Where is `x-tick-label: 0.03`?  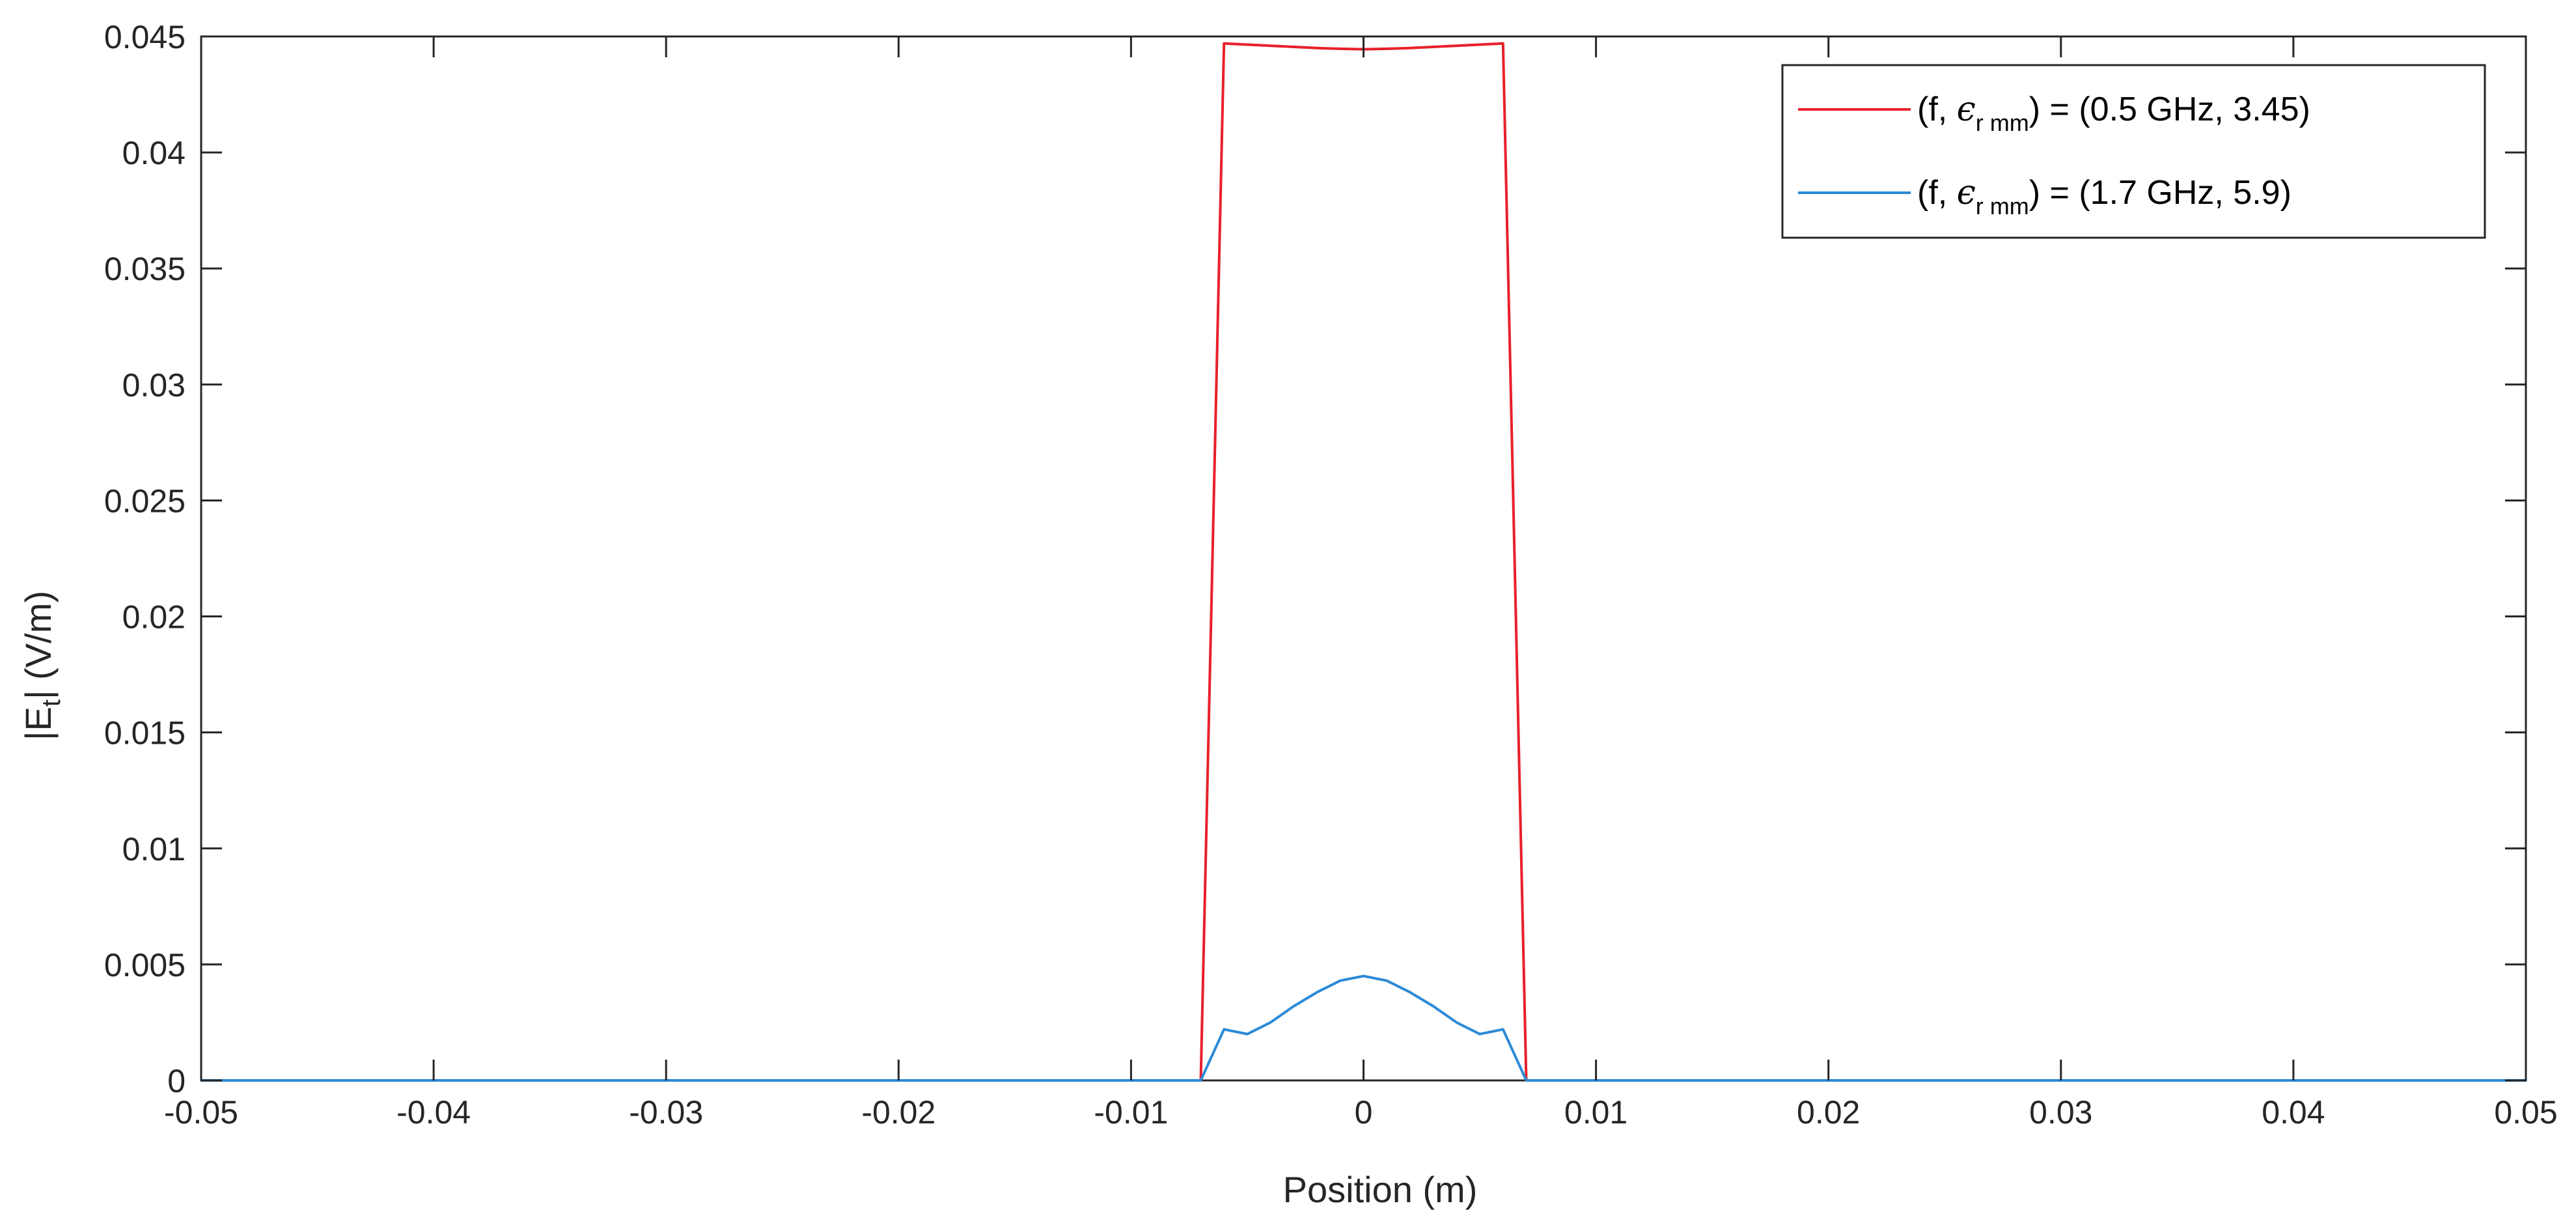 x-tick-label: 0.03 is located at coordinates (2060, 1112).